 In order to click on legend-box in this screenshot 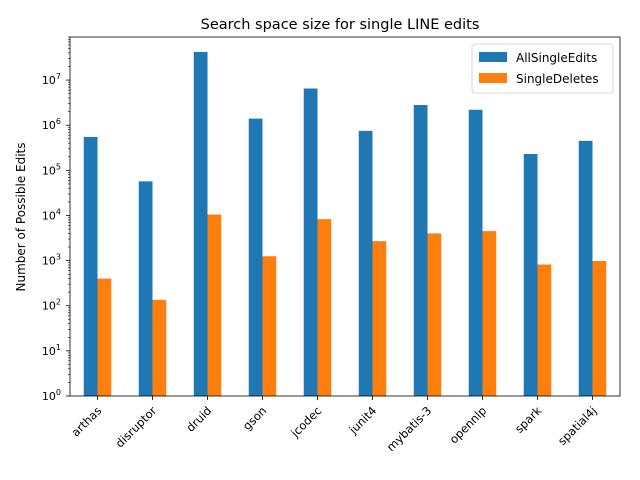, I will do `click(542, 68)`.